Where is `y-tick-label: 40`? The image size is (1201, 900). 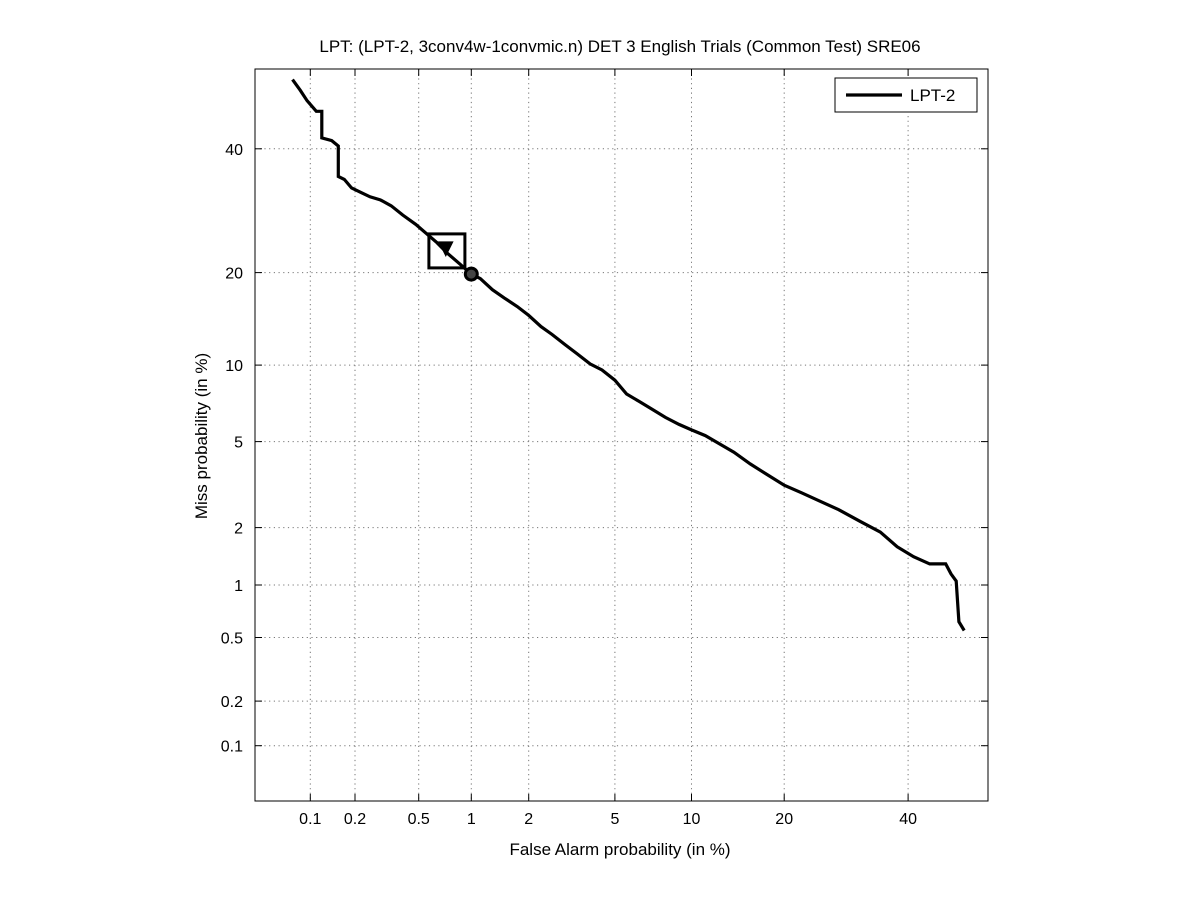 y-tick-label: 40 is located at coordinates (234, 150).